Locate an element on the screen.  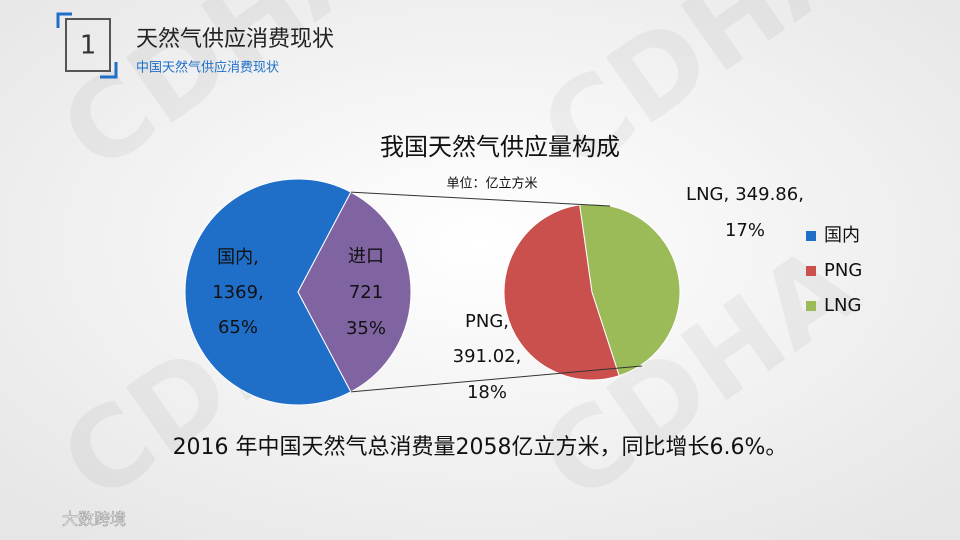
number-box is located at coordinates (88, 45).